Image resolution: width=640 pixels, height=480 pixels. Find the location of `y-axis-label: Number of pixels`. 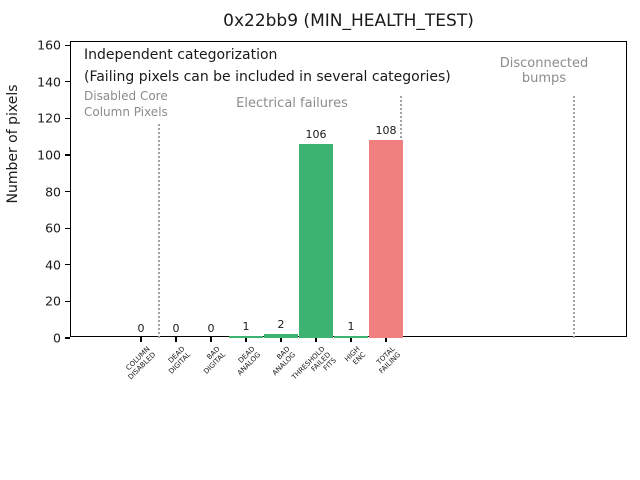

y-axis-label: Number of pixels is located at coordinates (13, 144).